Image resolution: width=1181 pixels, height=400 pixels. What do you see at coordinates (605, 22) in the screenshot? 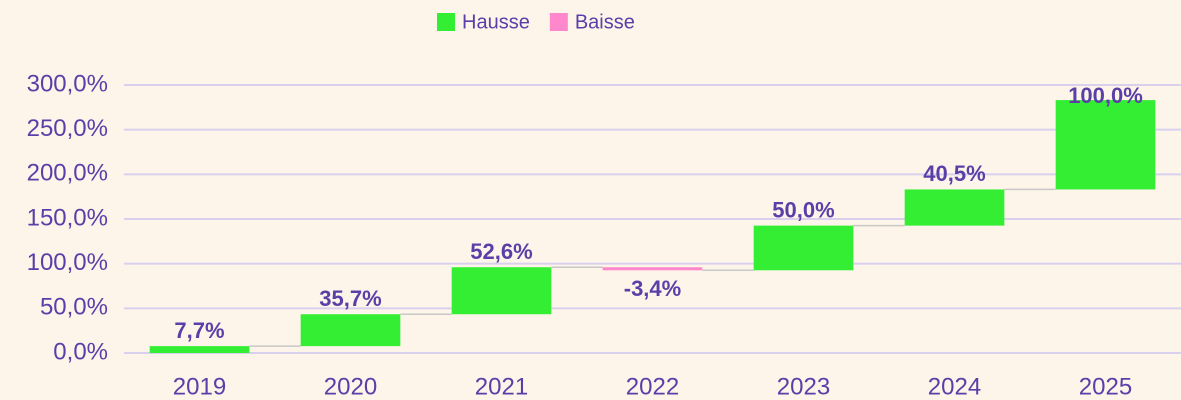
I see `legend-label: Baisse` at bounding box center [605, 22].